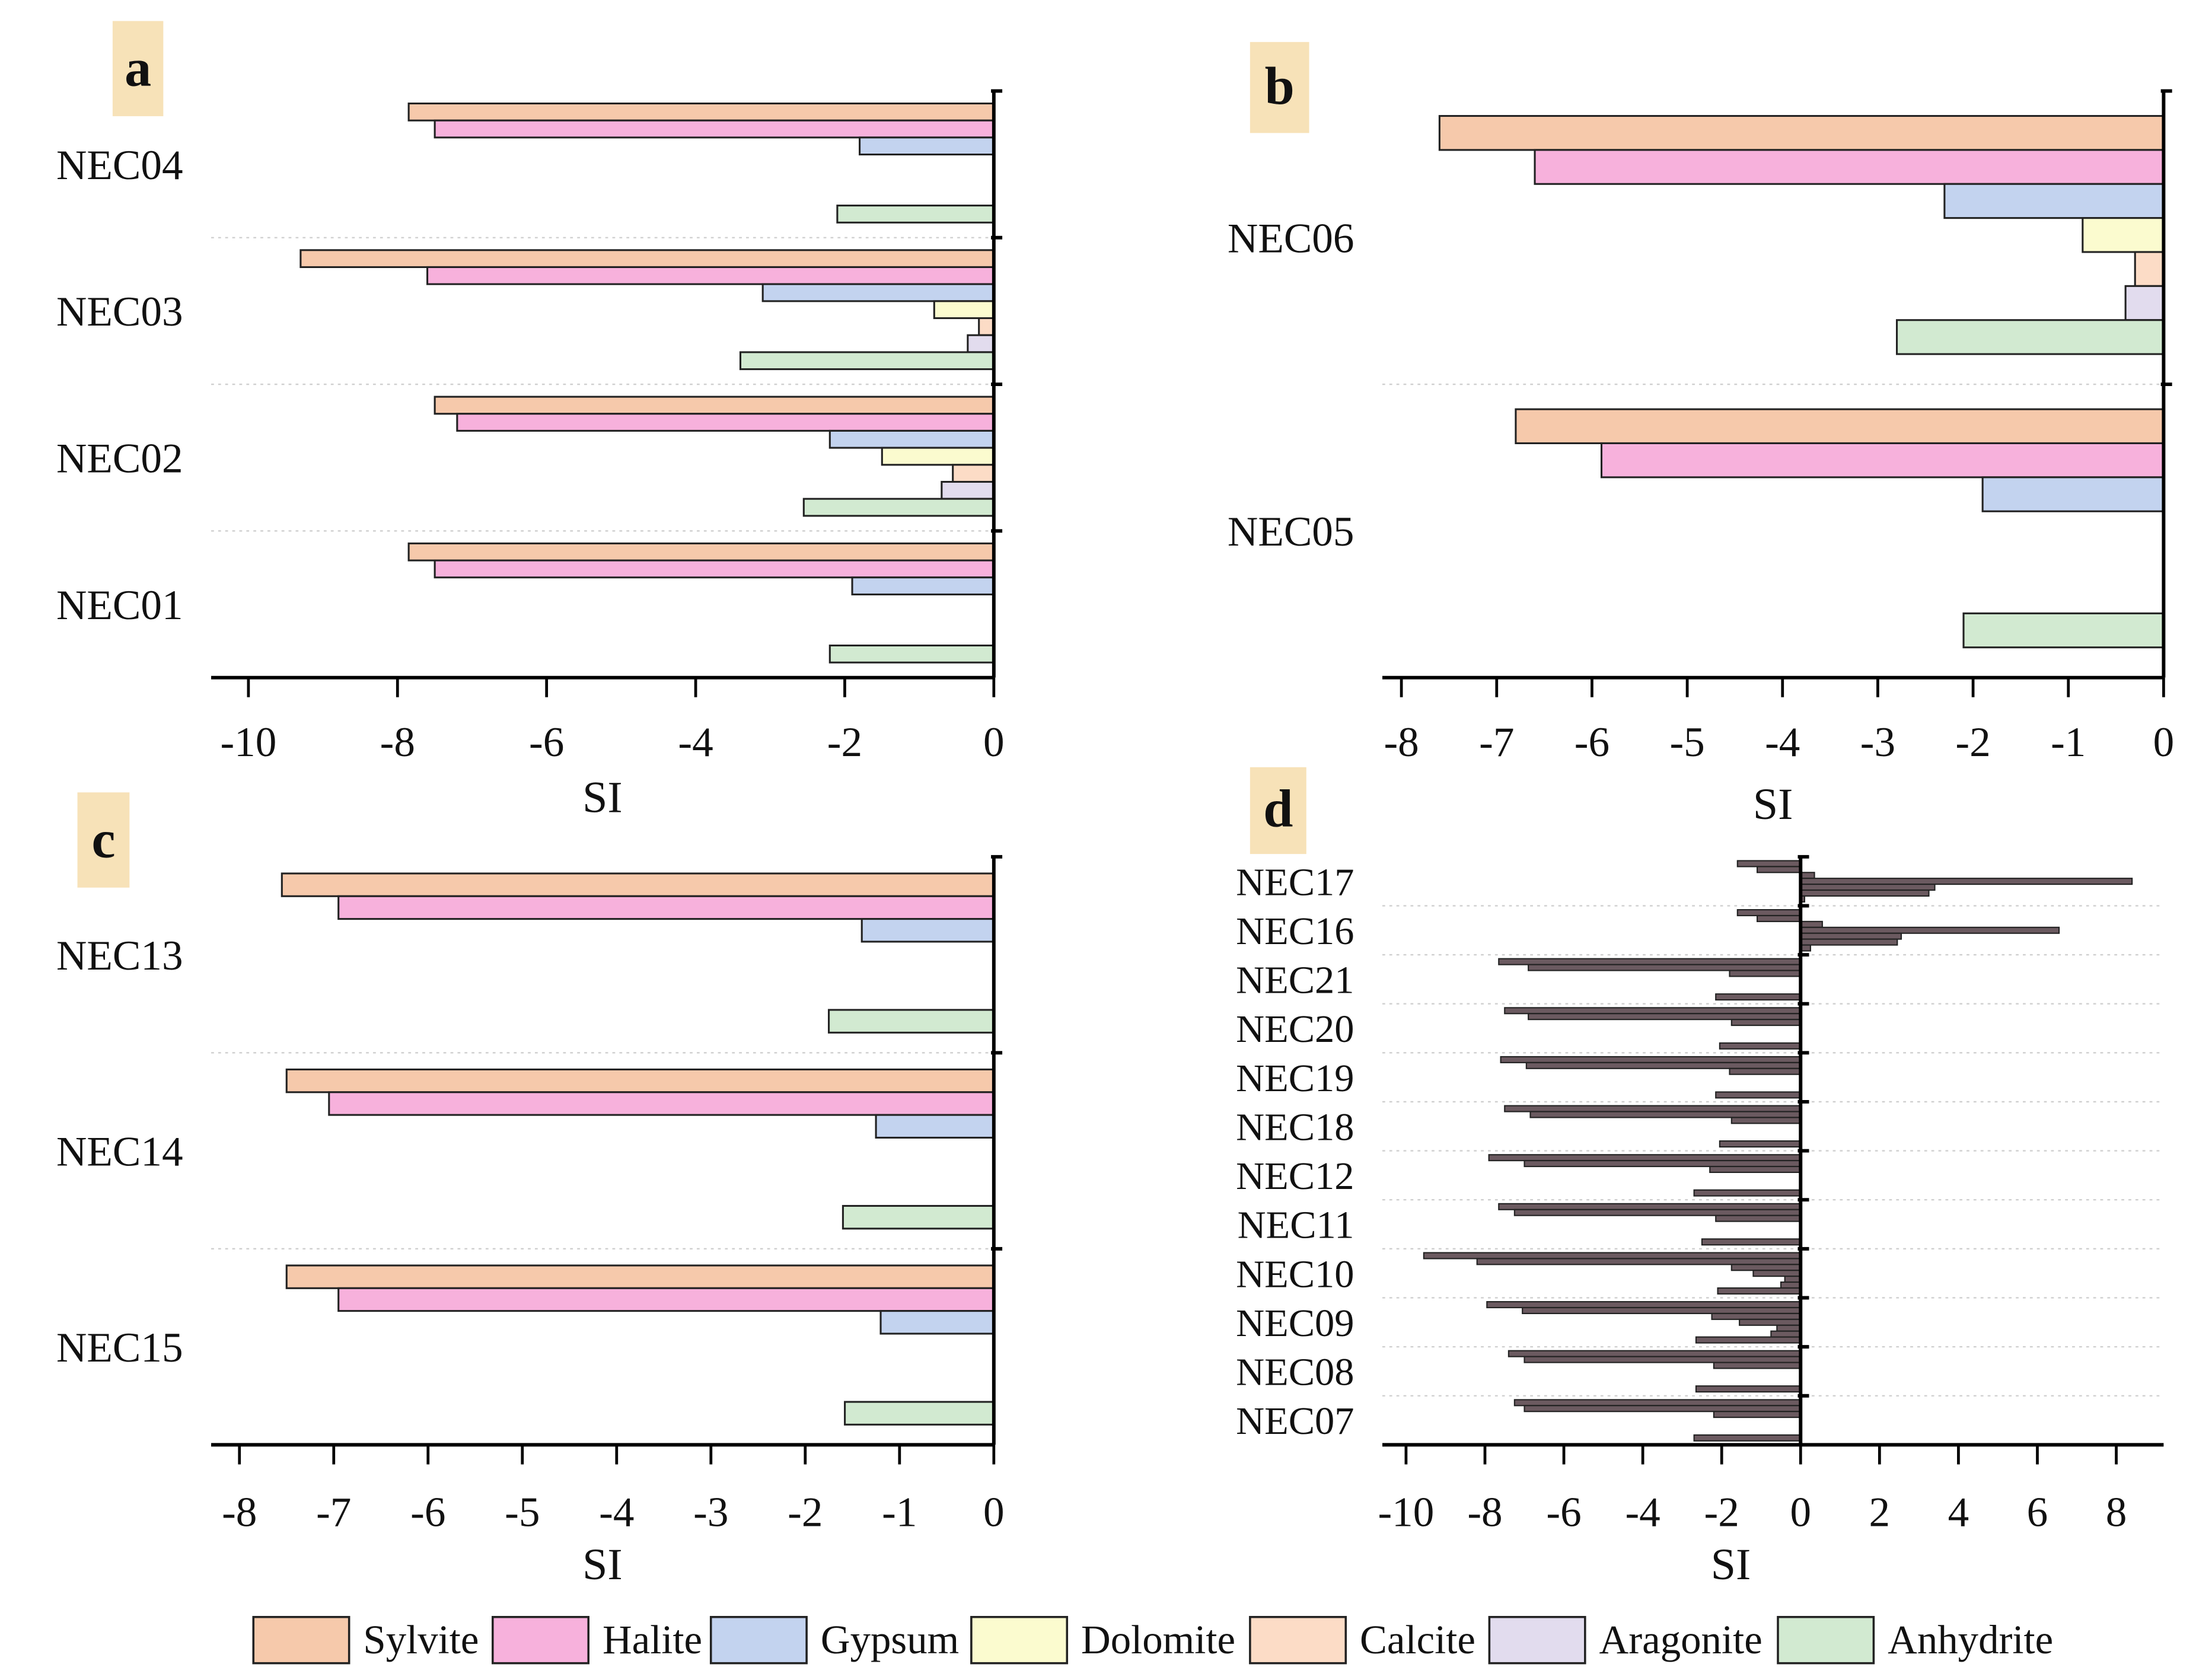  Describe the element at coordinates (1761, 1046) in the screenshot. I see `bar-anhydrite-nec20` at that location.